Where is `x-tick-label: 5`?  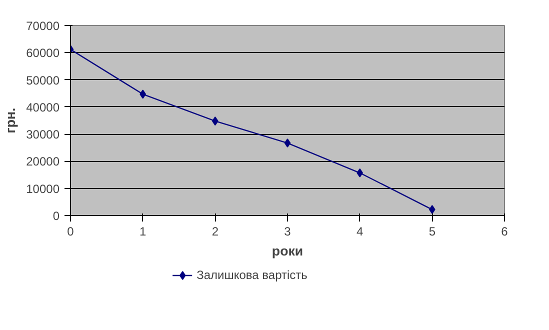
x-tick-label: 5 is located at coordinates (432, 231).